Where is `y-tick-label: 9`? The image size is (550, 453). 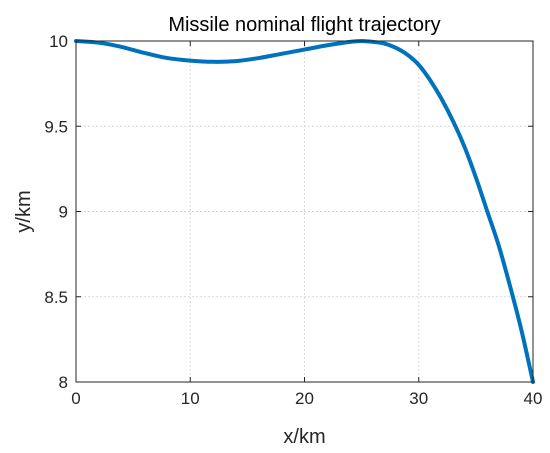 y-tick-label: 9 is located at coordinates (63, 212).